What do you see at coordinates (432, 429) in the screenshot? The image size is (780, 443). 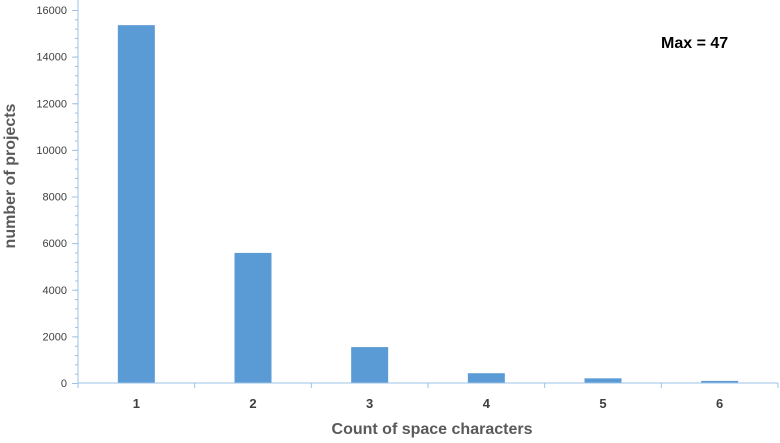 I see `x-axis-title: Count of space characters` at bounding box center [432, 429].